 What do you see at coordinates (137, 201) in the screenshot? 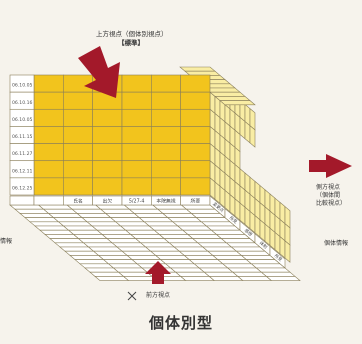
I see `column-label-text: 5/27-4` at bounding box center [137, 201].